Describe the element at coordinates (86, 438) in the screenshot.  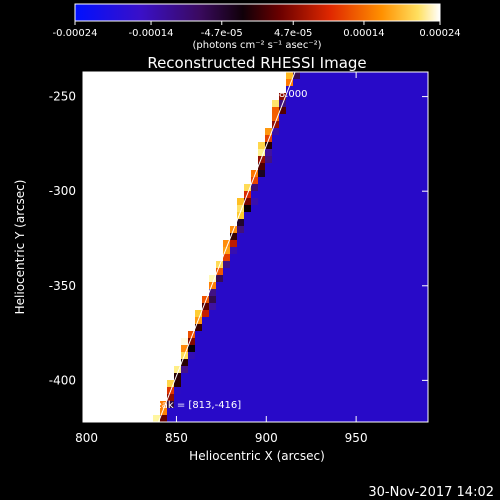
I see `x-tick-label: 800` at that location.